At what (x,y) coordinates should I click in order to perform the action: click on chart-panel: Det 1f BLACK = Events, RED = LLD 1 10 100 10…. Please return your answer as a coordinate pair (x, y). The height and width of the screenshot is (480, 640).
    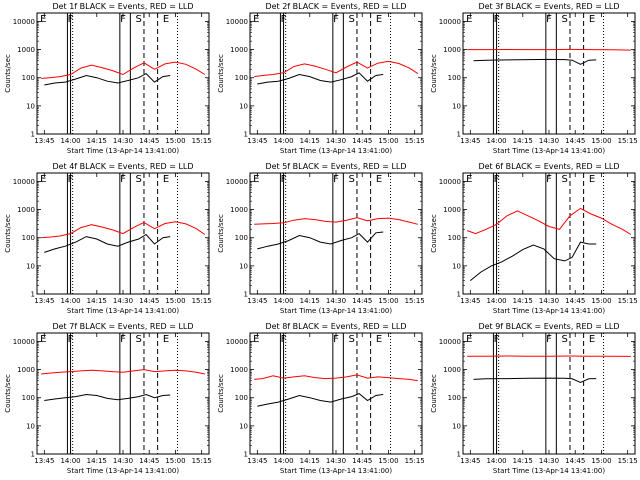
    Looking at the image, I should click on (108, 78).